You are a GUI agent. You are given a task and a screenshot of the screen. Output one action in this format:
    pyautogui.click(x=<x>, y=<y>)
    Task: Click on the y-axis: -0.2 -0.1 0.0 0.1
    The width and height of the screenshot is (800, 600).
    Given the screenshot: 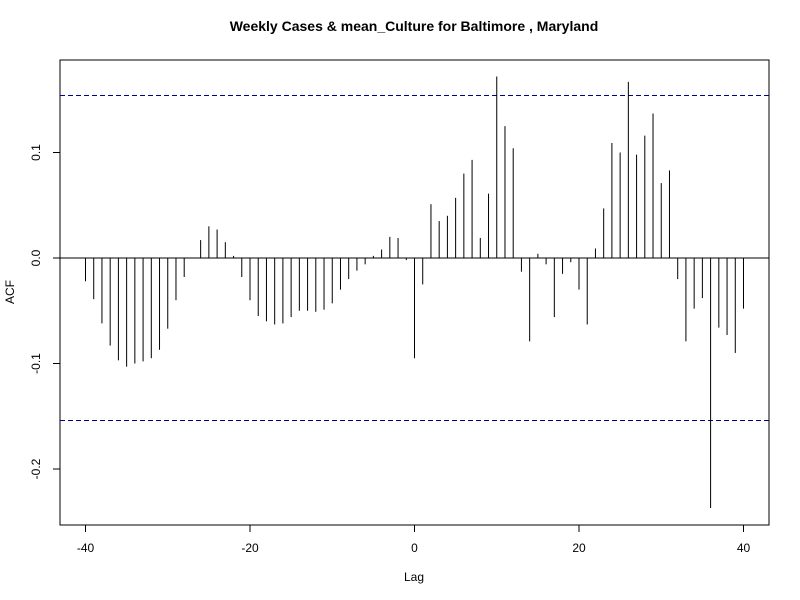 What is the action you would take?
    pyautogui.click(x=45, y=311)
    